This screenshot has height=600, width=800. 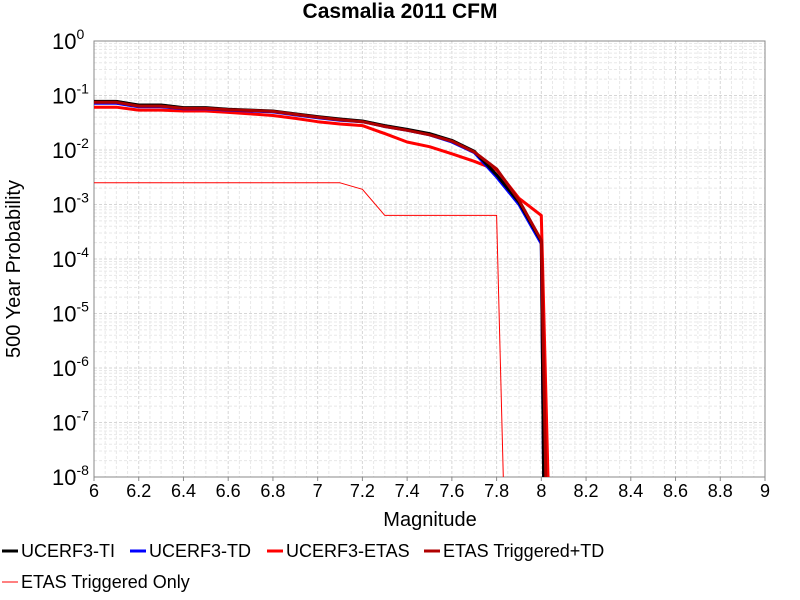 I want to click on x-tick-label: 7.4, so click(x=407, y=491).